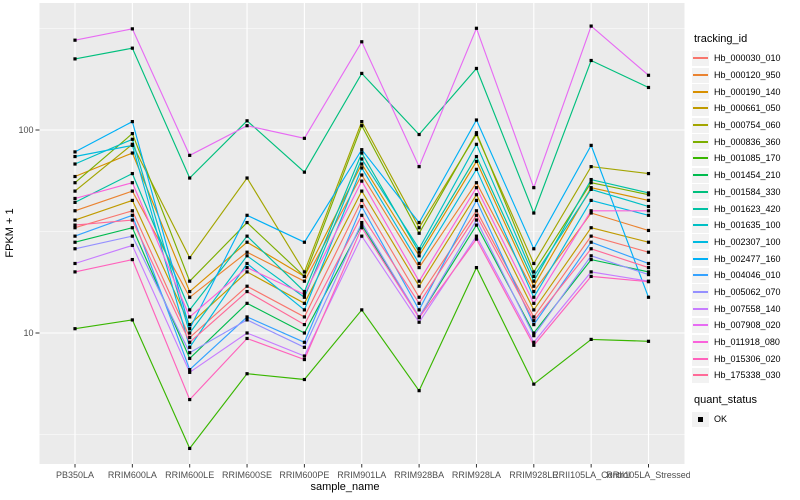 The image size is (800, 500). Describe the element at coordinates (721, 39) in the screenshot. I see `legend-tracking-id-title: tracking_id` at that location.